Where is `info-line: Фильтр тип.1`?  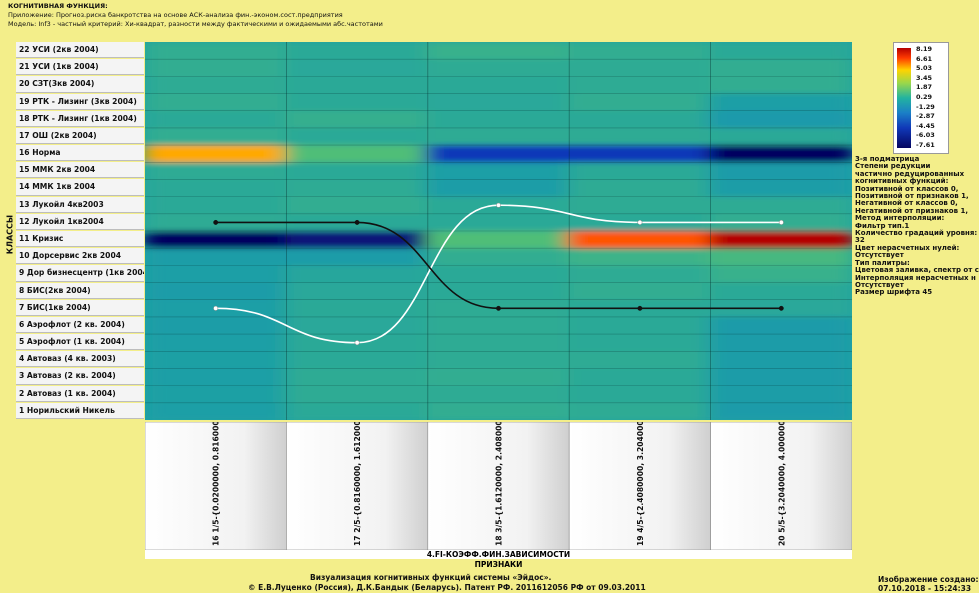 info-line: Фильтр тип.1 is located at coordinates (882, 225).